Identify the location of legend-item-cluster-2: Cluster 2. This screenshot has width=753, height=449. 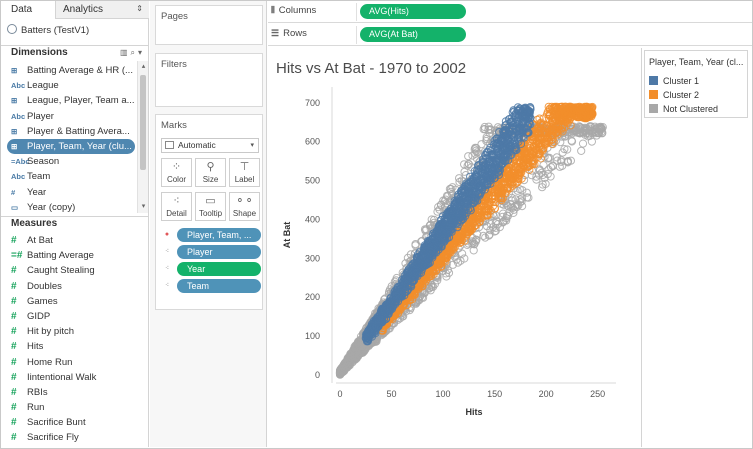
(674, 95).